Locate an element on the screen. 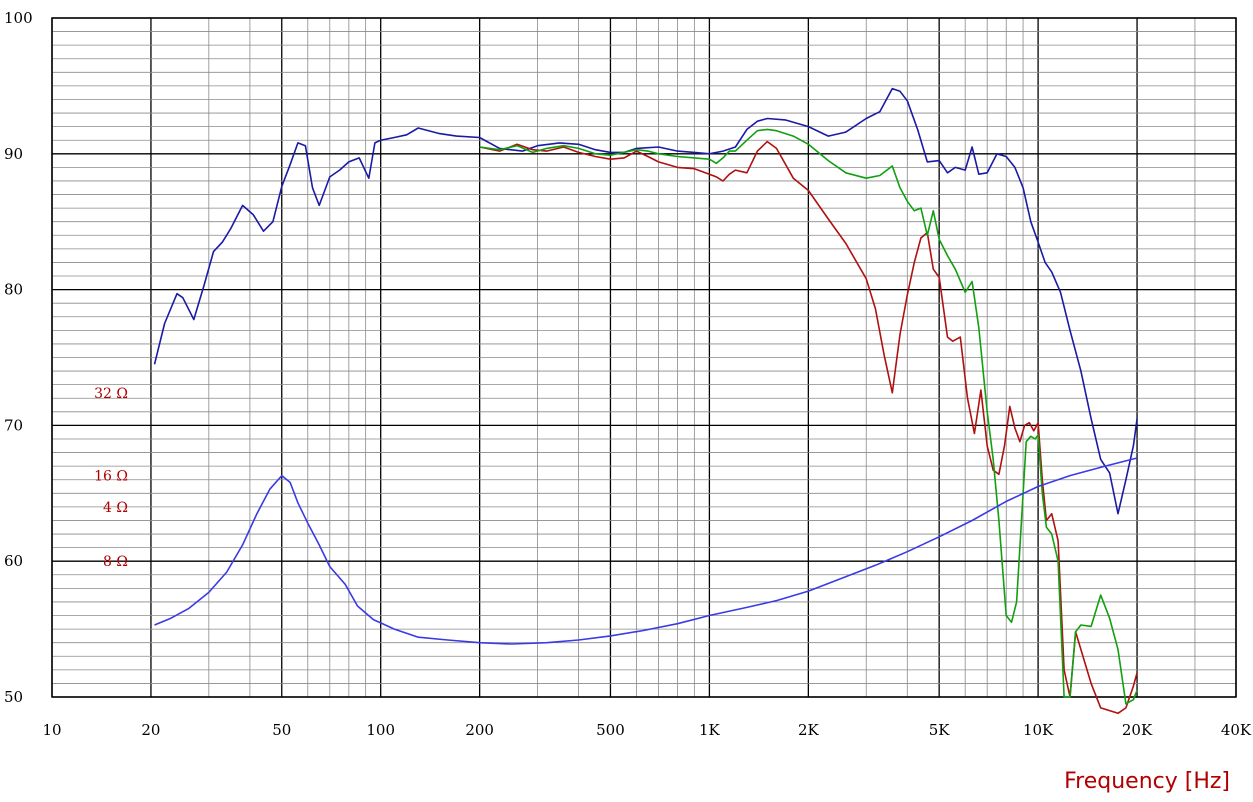 This screenshot has width=1253, height=802. y-tick-label: 90 is located at coordinates (13, 154).